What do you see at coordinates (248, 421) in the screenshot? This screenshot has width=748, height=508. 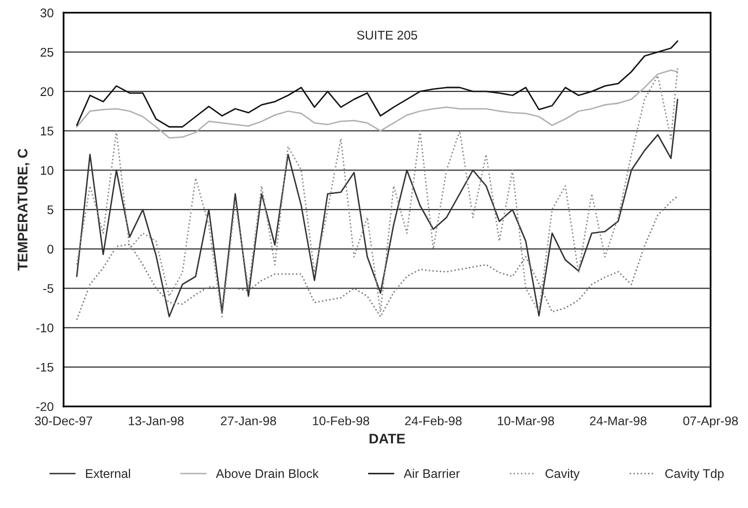 I see `x-tick-label: 27-Jan-98` at bounding box center [248, 421].